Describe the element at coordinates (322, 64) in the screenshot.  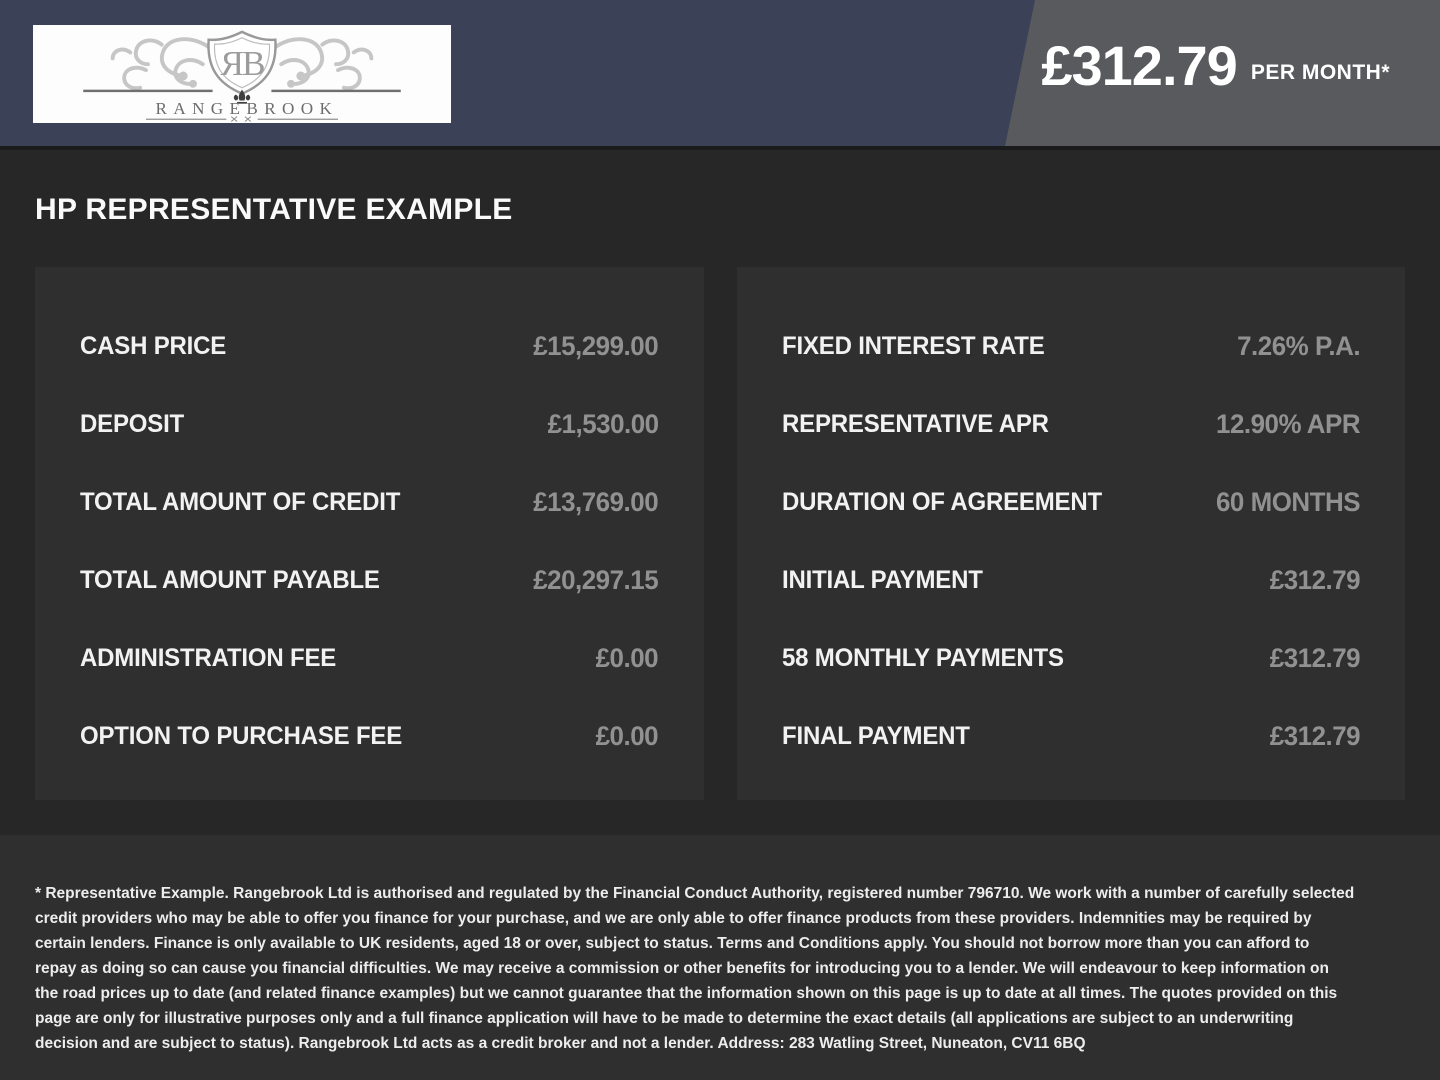
I see `lion-flourish-right-icon` at that location.